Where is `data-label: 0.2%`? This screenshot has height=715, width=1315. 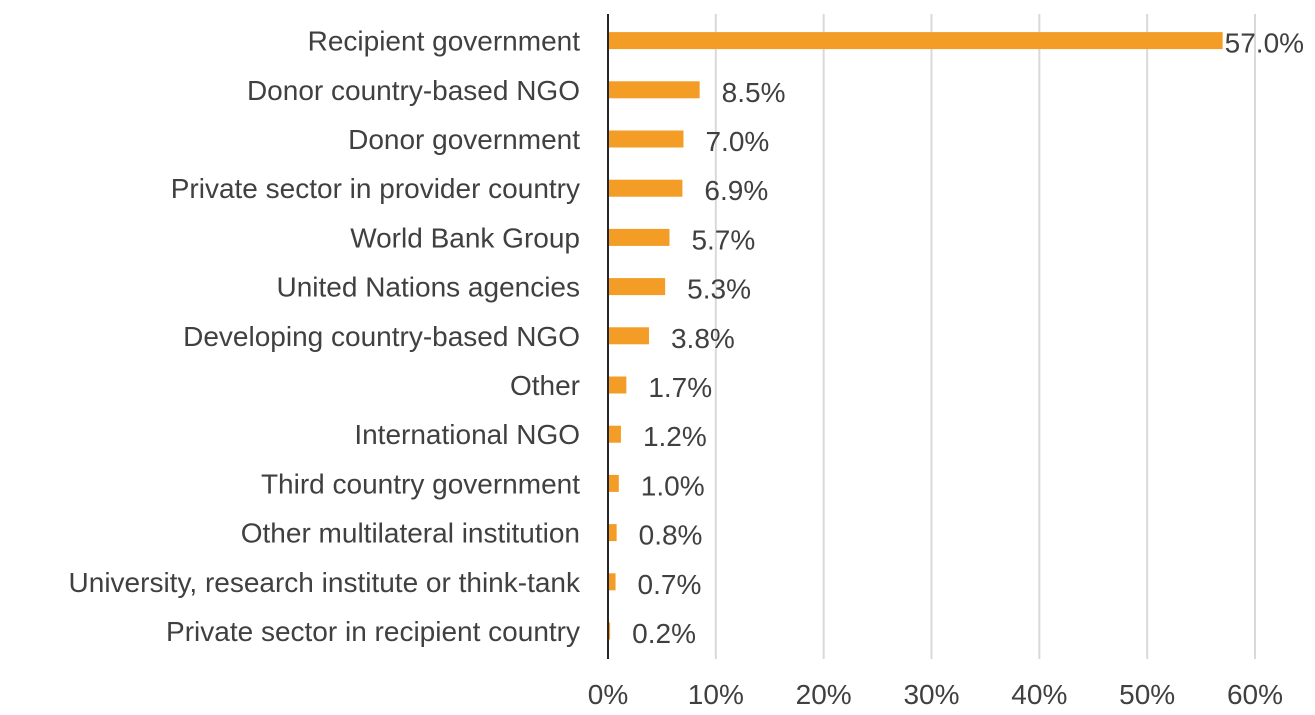
data-label: 0.2% is located at coordinates (664, 633).